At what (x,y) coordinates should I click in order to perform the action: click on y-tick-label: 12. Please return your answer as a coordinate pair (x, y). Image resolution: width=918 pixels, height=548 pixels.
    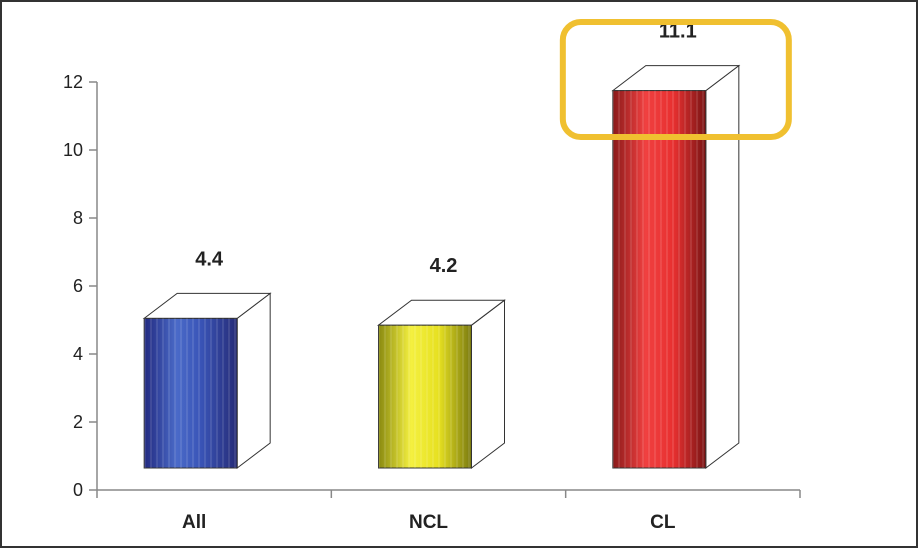
    Looking at the image, I should click on (73, 82).